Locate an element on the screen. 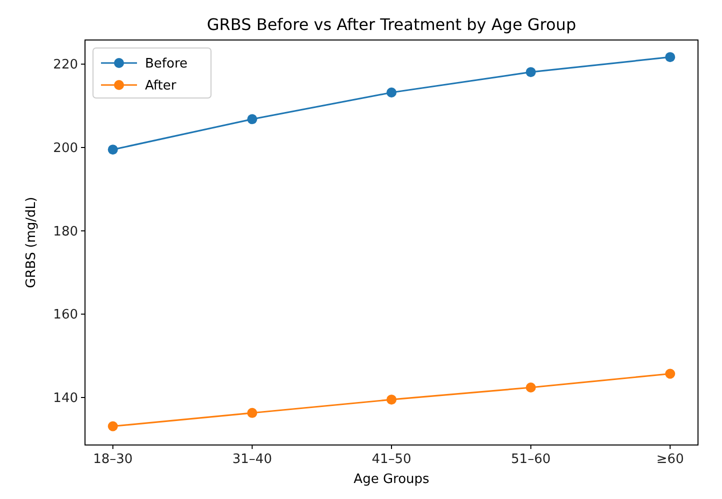  y-tick-label: 160 is located at coordinates (65, 315).